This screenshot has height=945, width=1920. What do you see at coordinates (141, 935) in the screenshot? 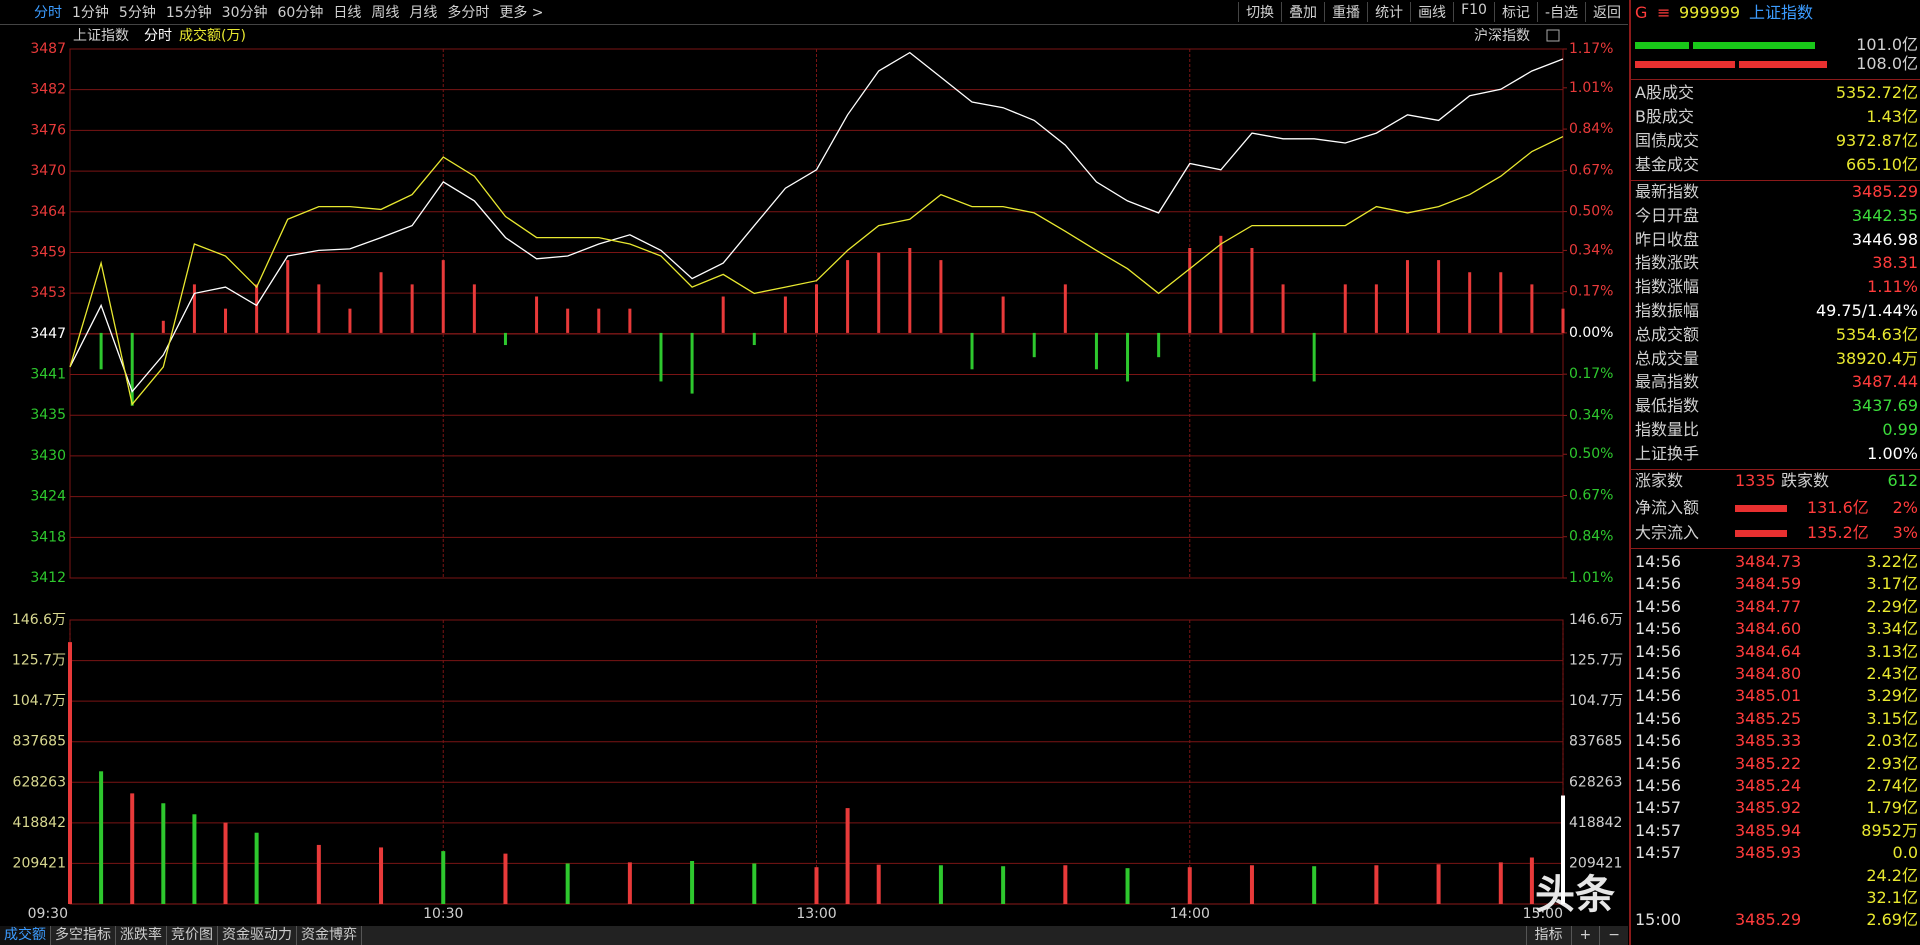
I see `indicator-tab: 涨跌率` at bounding box center [141, 935].